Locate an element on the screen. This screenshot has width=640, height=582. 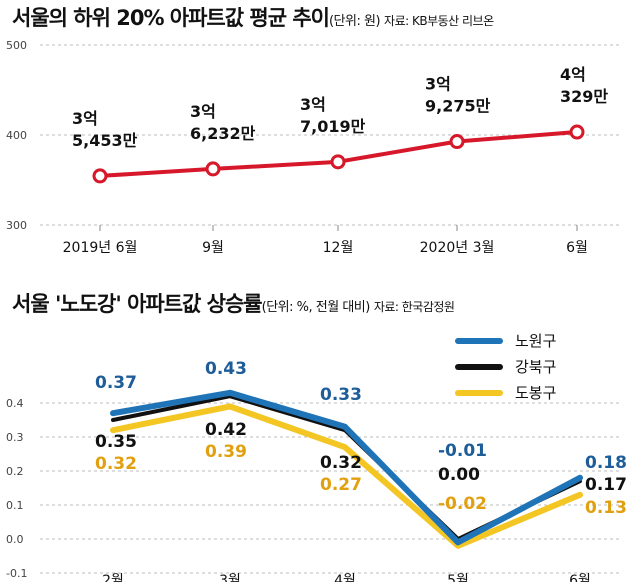
price-trend-title: 서울의 하위 20% 아파트값 평균 추이 is located at coordinates (171, 18).